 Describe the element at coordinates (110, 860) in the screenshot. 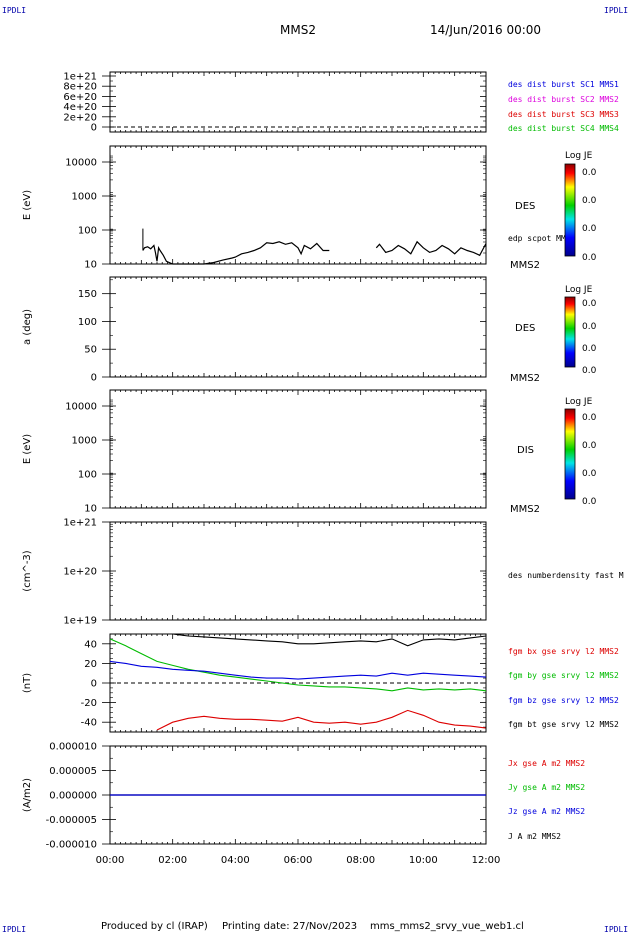

I see `time-tick-label: 00:00` at that location.